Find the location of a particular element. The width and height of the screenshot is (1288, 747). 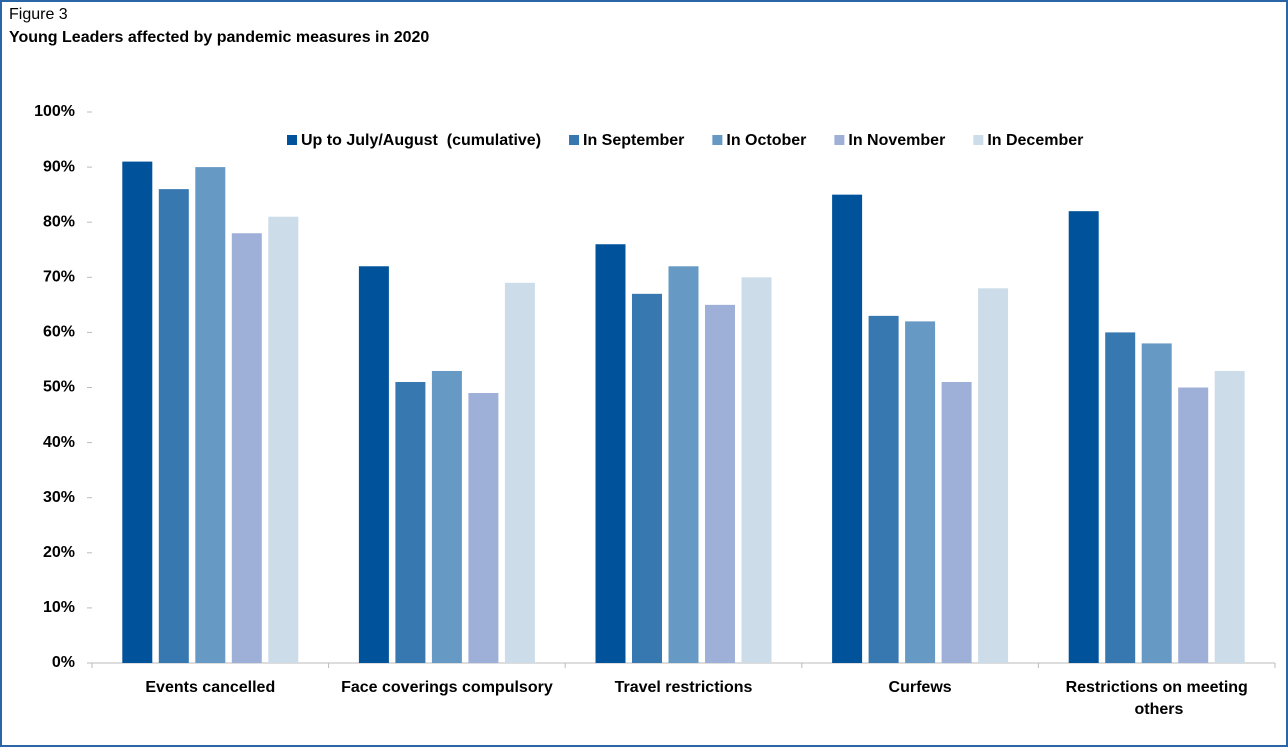

legend-label: In September is located at coordinates (633, 140).